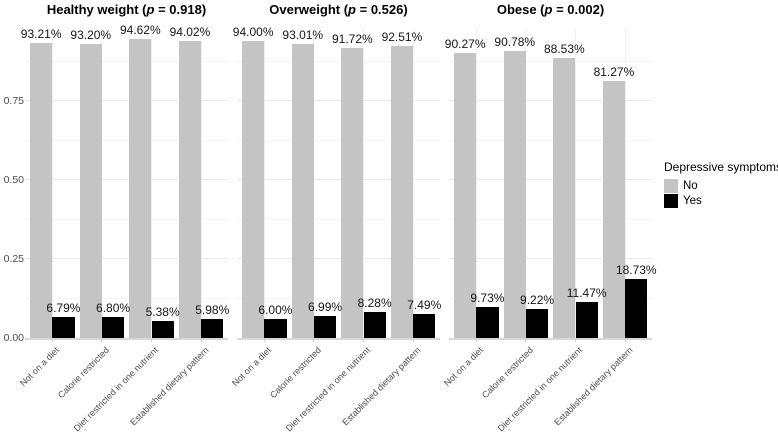  I want to click on bar-value-label: 91.72%, so click(352, 39).